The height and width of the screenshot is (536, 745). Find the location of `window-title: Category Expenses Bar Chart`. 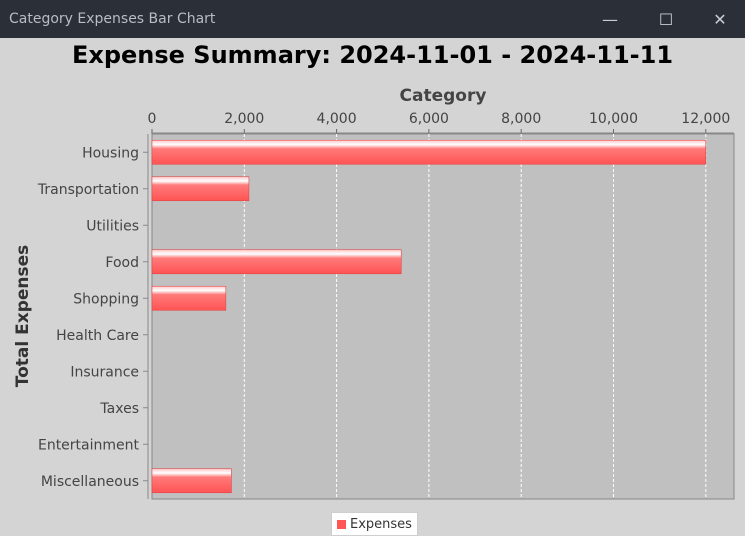

window-title: Category Expenses Bar Chart is located at coordinates (112, 19).